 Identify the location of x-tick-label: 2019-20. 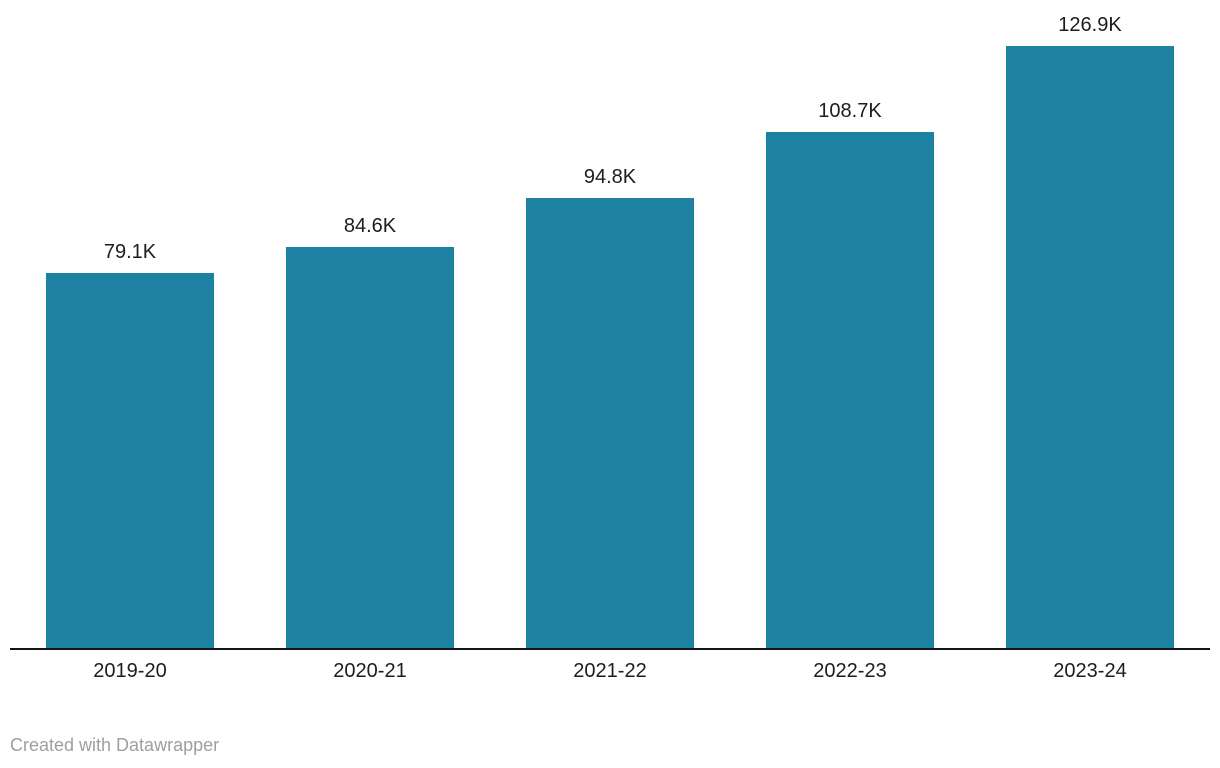
(130, 671).